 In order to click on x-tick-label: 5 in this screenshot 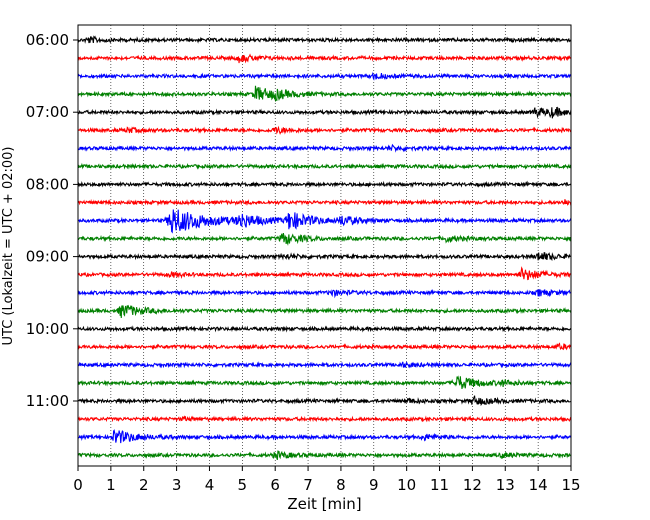, I will do `click(243, 485)`.